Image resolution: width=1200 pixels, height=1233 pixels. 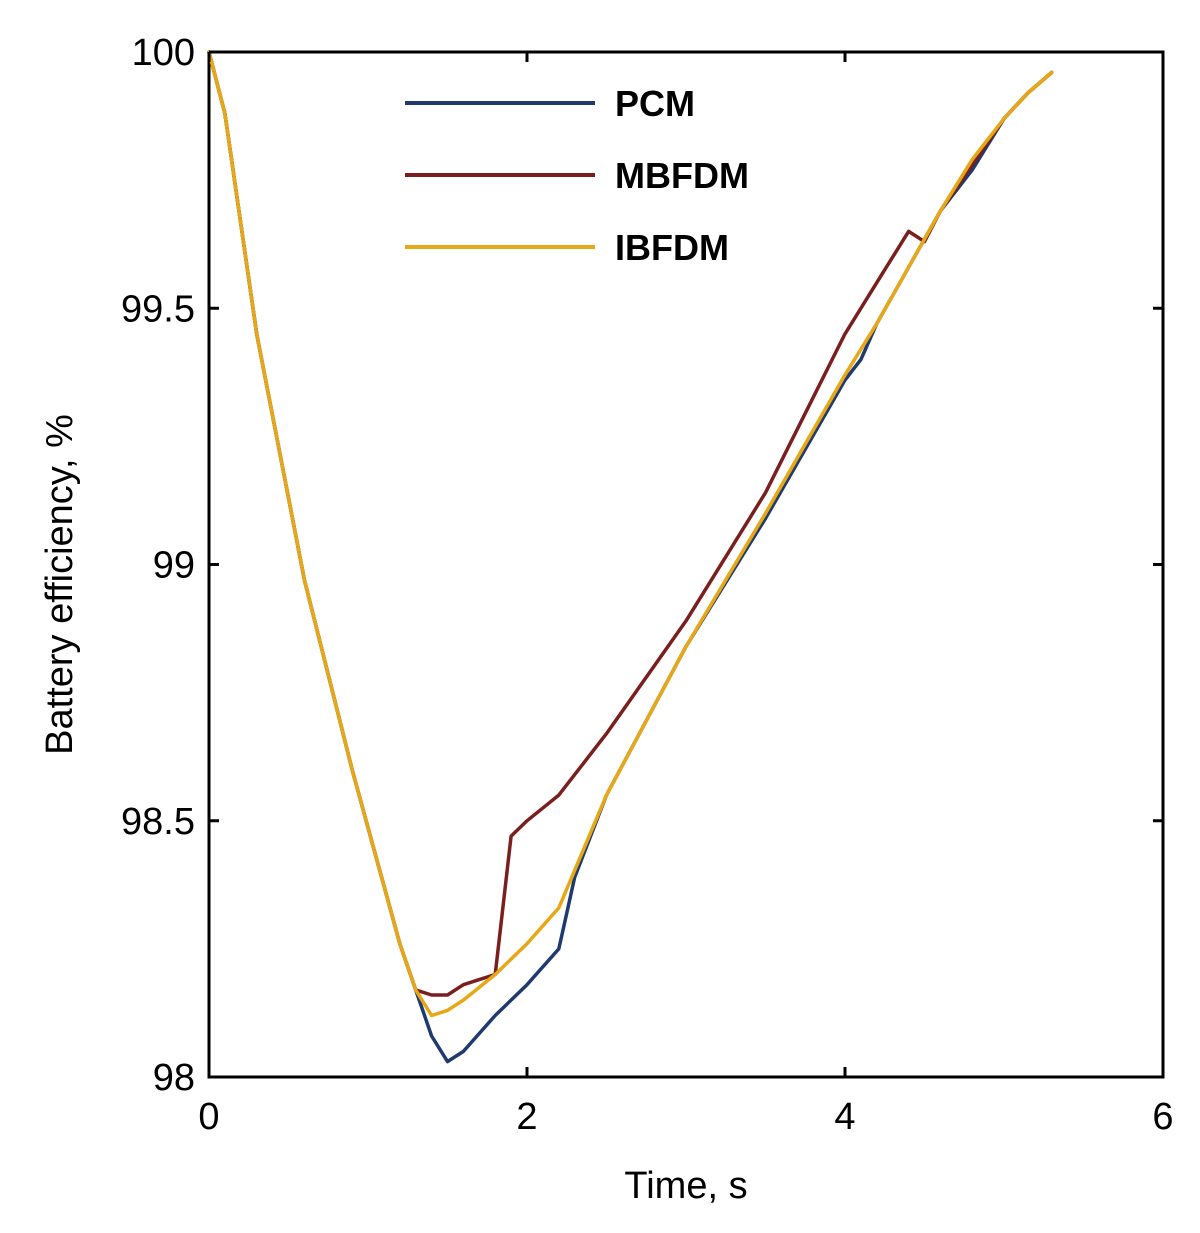 I want to click on legend-label-ibfdm: IBFDM, so click(x=672, y=247).